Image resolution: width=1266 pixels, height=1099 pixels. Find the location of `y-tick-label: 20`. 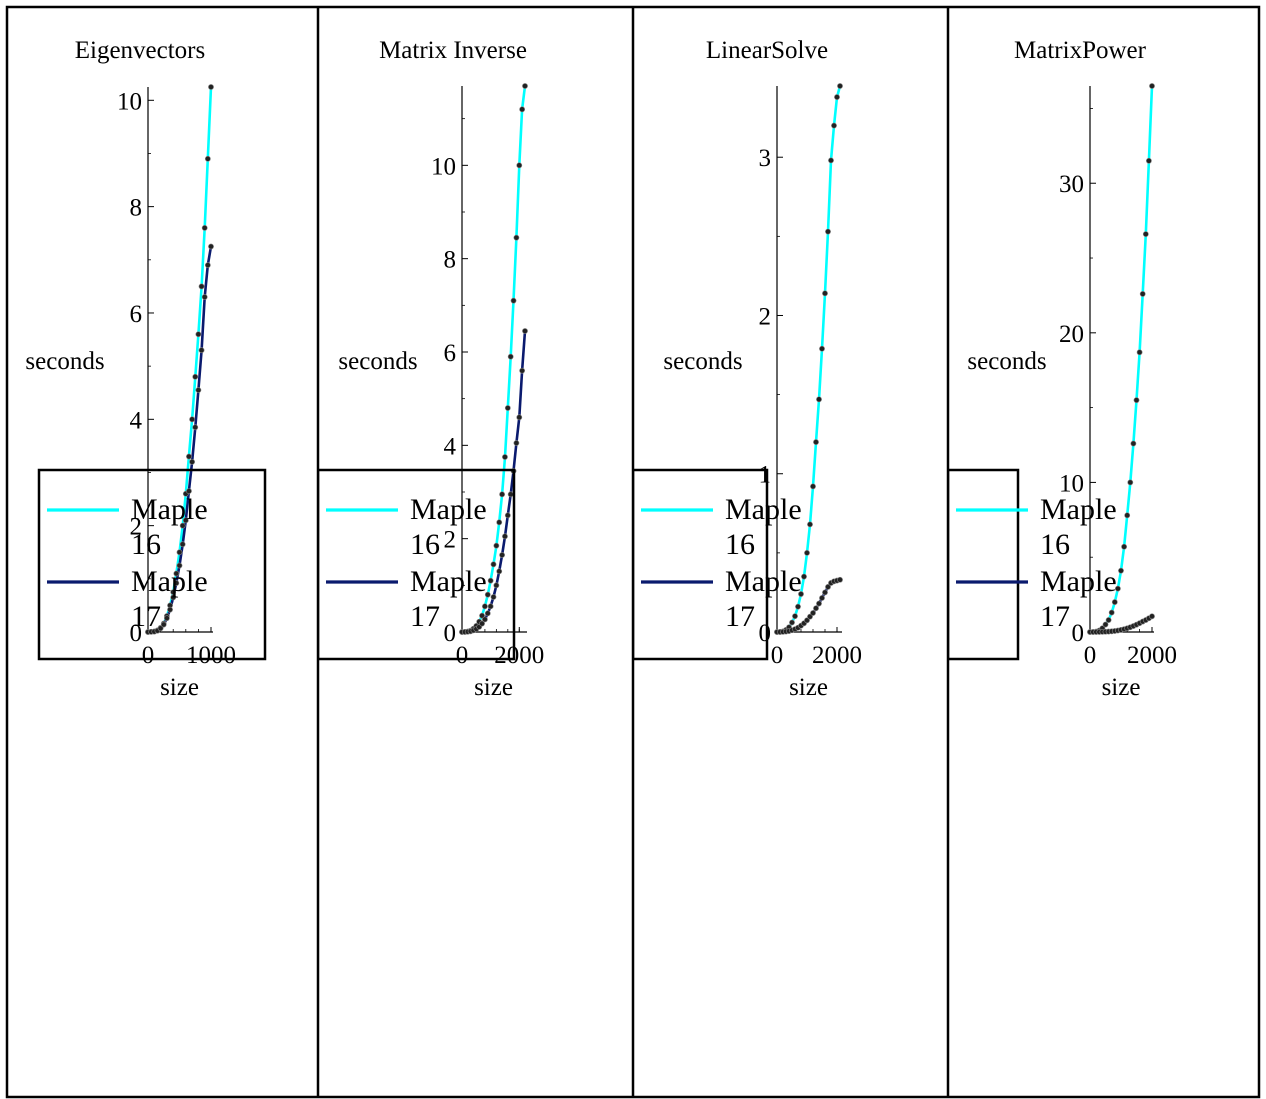

y-tick-label: 20 is located at coordinates (1071, 334).